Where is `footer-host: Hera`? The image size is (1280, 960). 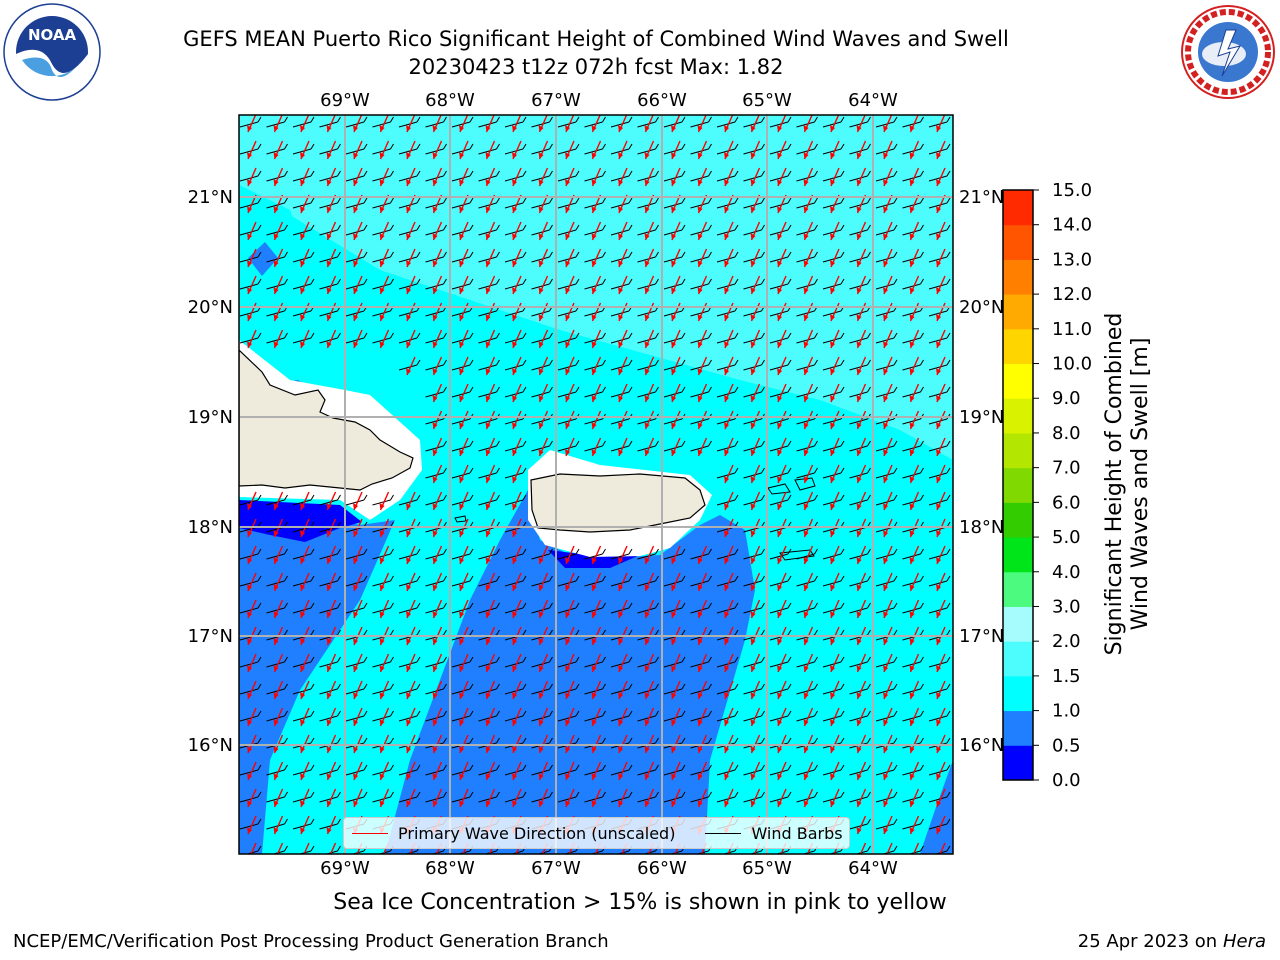
footer-host: Hera is located at coordinates (1244, 941).